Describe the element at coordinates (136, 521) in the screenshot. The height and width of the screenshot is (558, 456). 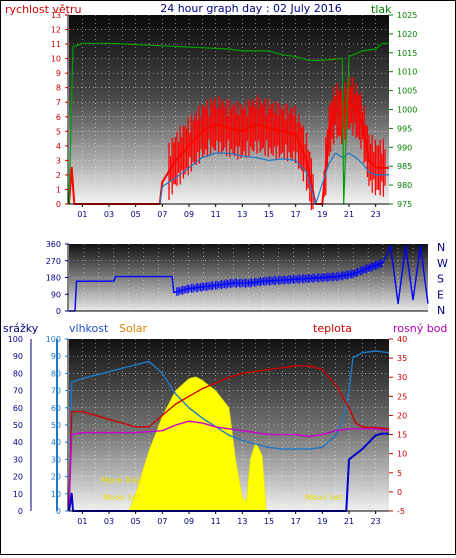
I see `temperature-xtick-label: 05` at that location.